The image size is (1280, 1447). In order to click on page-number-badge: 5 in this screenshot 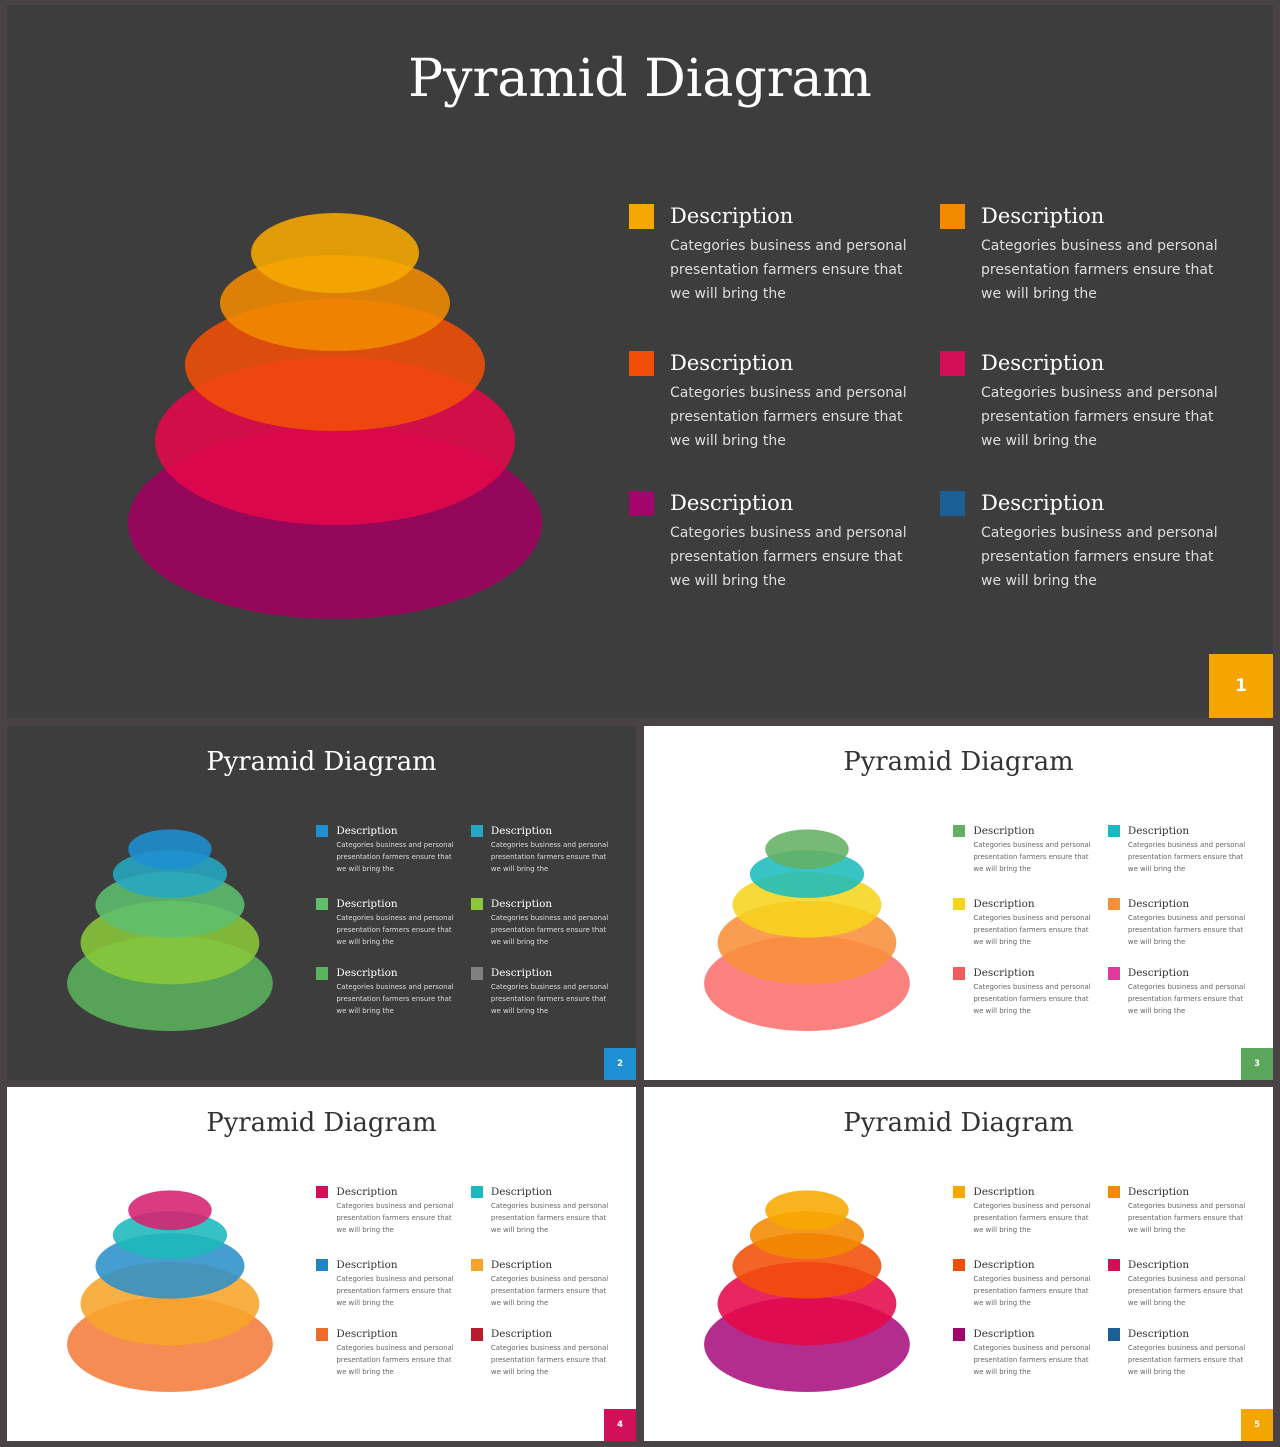, I will do `click(1257, 1425)`.